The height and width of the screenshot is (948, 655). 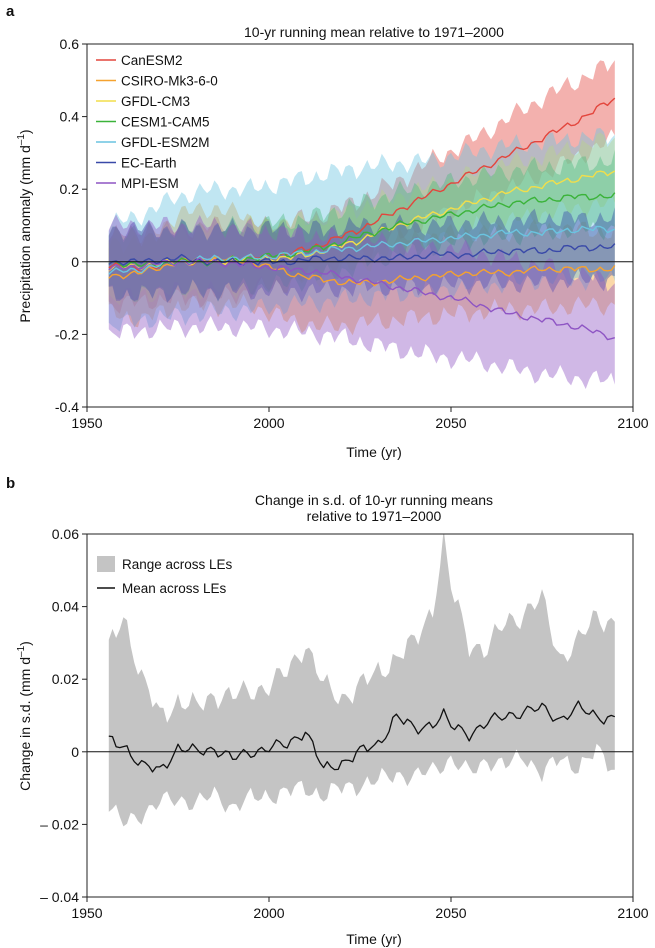 I want to click on y-tick-label: – 0.02, so click(x=59, y=824).